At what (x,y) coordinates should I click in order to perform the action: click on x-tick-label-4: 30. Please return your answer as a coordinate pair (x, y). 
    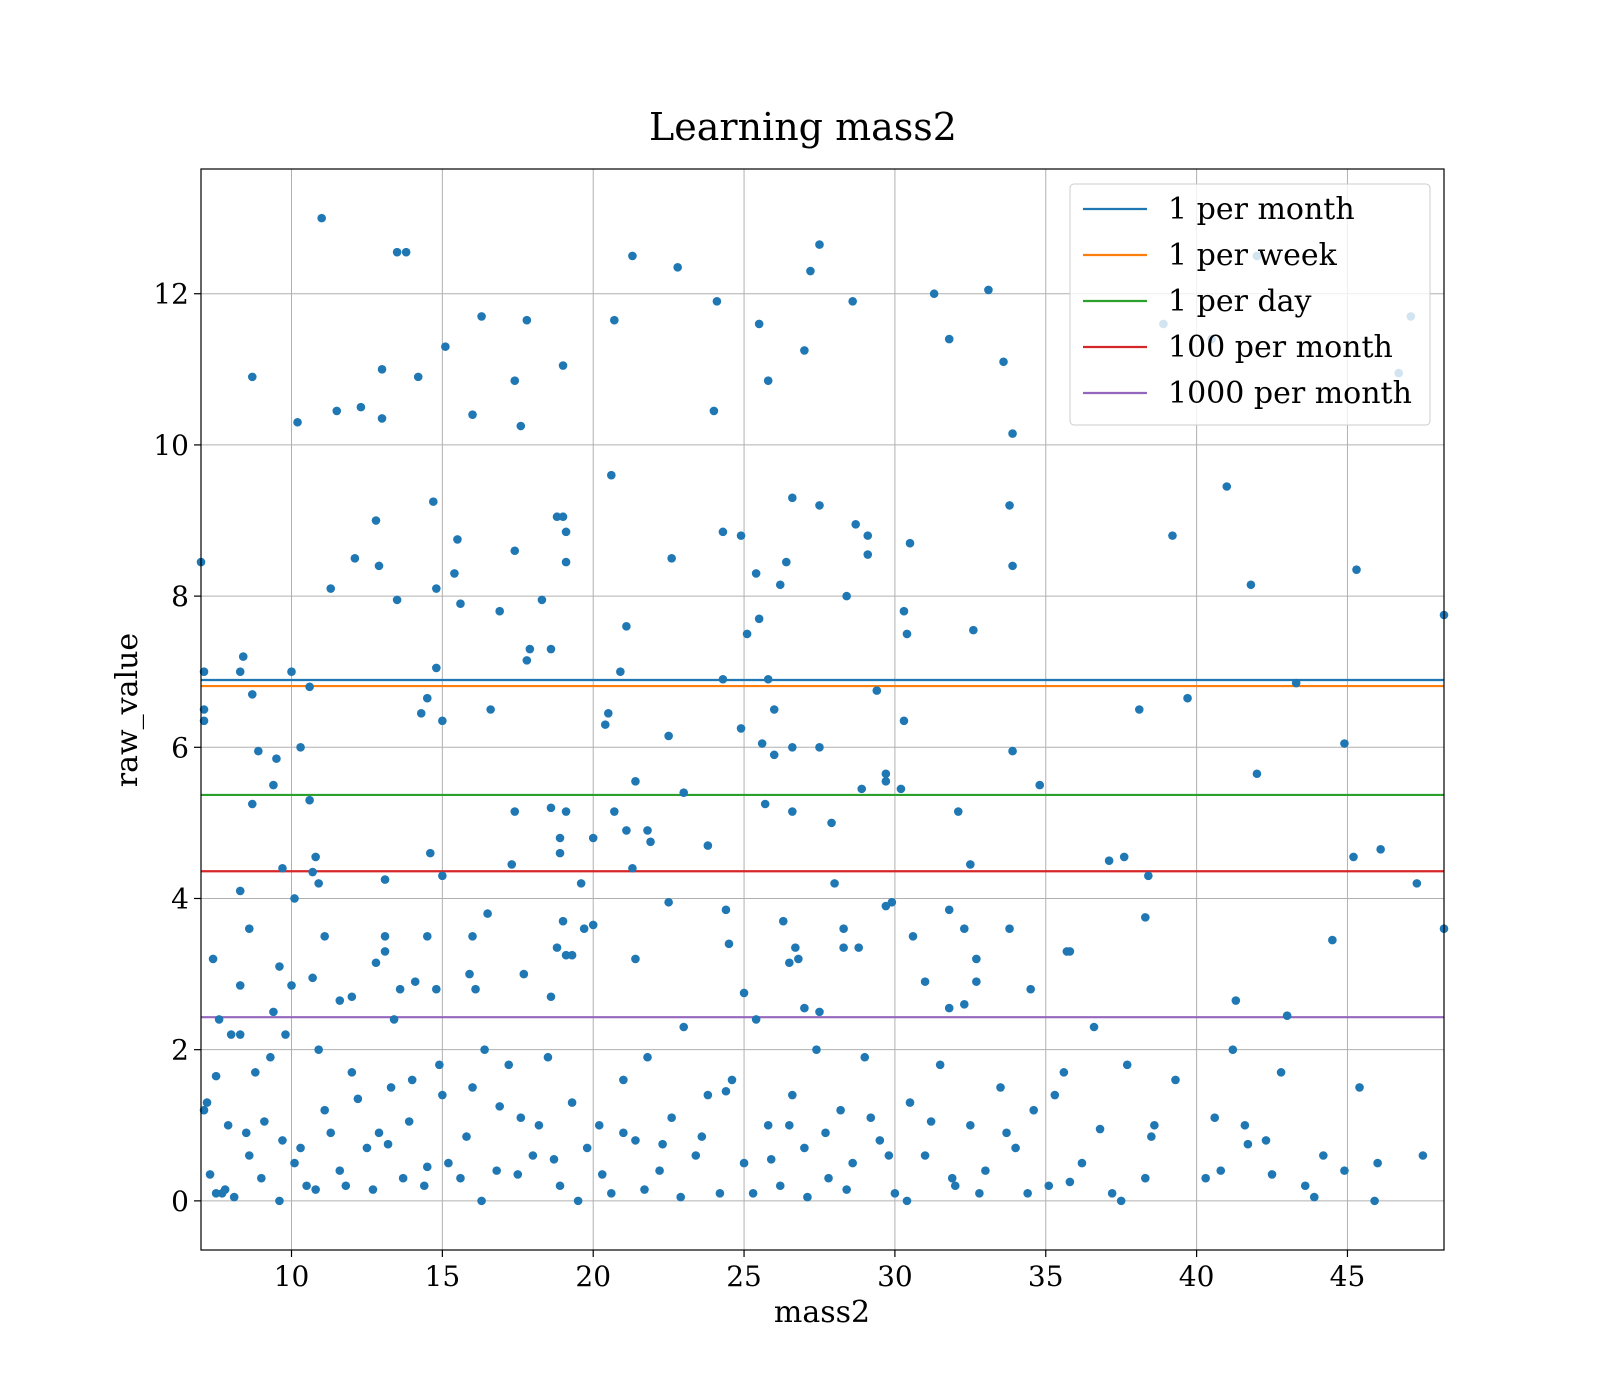
    Looking at the image, I should click on (895, 1276).